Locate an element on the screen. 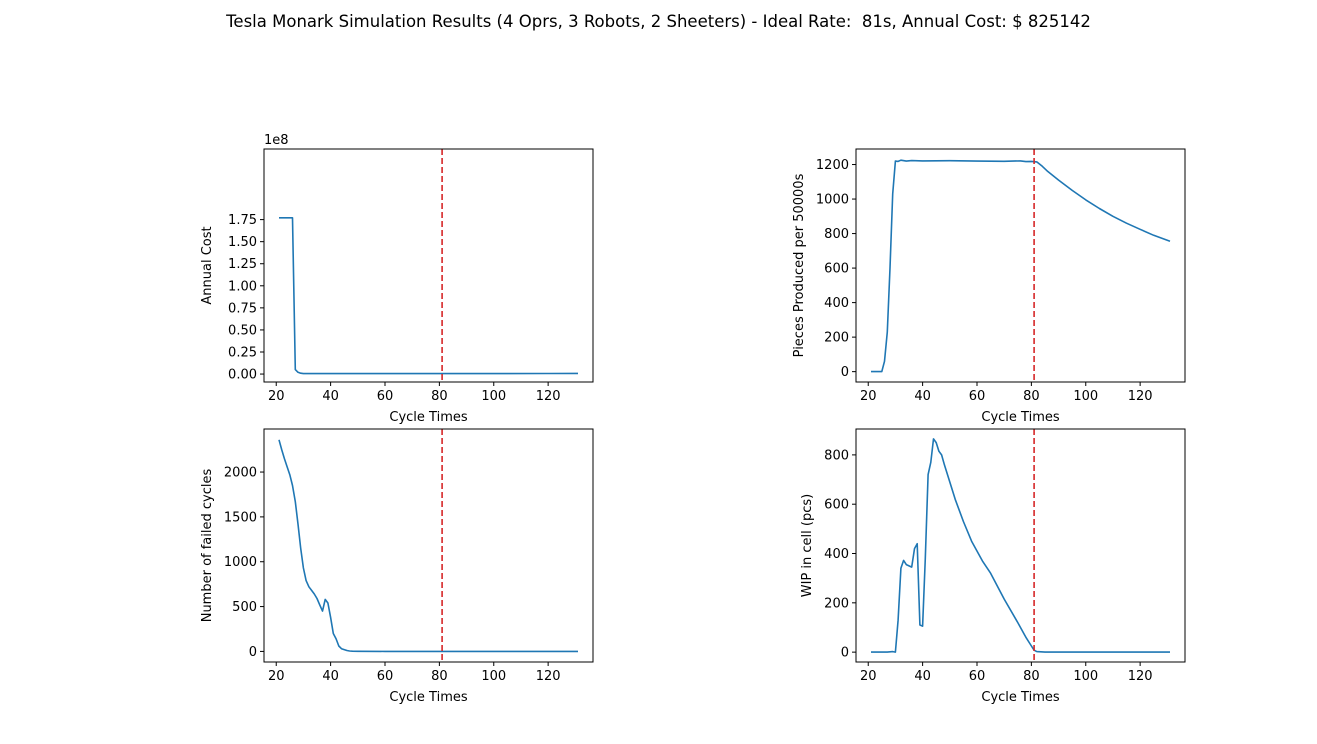 The height and width of the screenshot is (744, 1317). y-axis-label: Number of failed cycles is located at coordinates (207, 546).